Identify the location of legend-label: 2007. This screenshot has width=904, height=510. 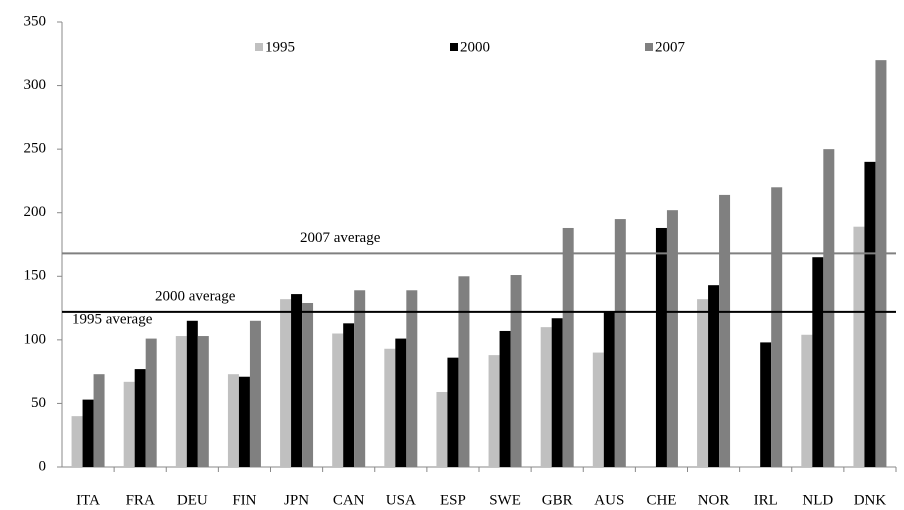
(670, 47).